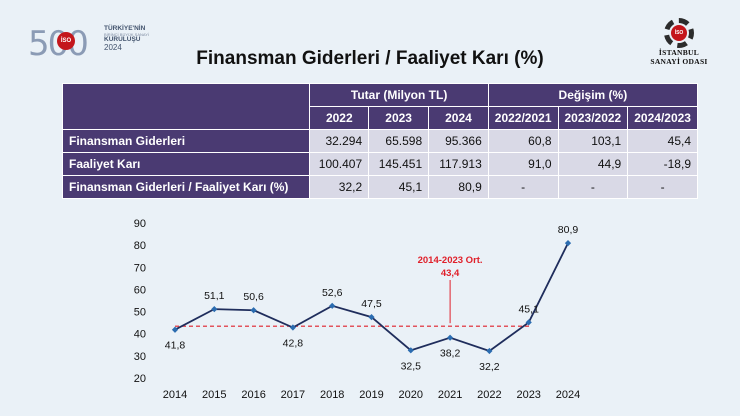 This screenshot has width=740, height=416. What do you see at coordinates (186, 106) in the screenshot?
I see `table-corner` at bounding box center [186, 106].